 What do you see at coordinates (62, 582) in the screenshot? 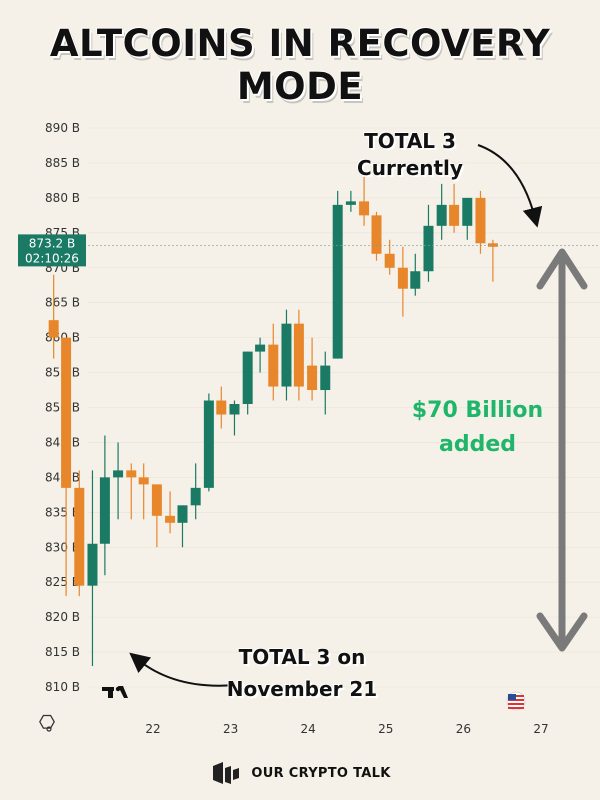
I see `y-tick-label: 825 B` at bounding box center [62, 582].